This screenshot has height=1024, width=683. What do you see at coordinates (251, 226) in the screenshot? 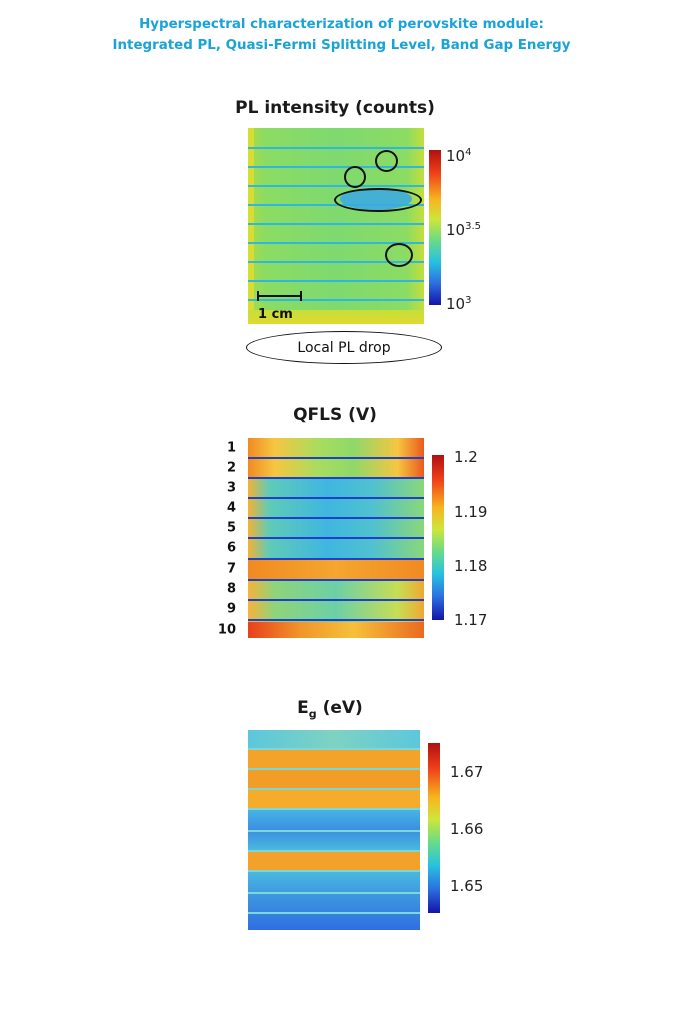
I see `pl-map-edge-left` at bounding box center [251, 226].